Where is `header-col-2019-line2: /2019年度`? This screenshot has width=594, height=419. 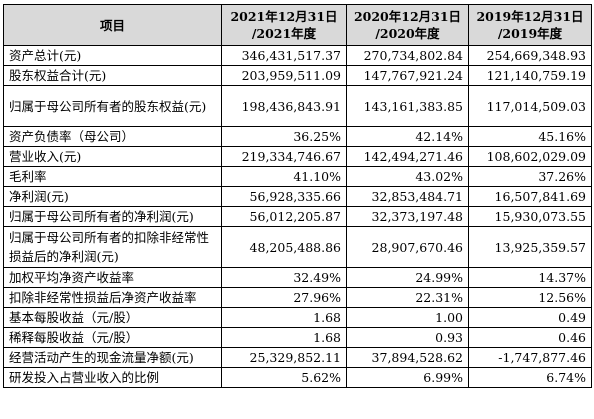 header-col-2019-line2: /2019年度 is located at coordinates (530, 33).